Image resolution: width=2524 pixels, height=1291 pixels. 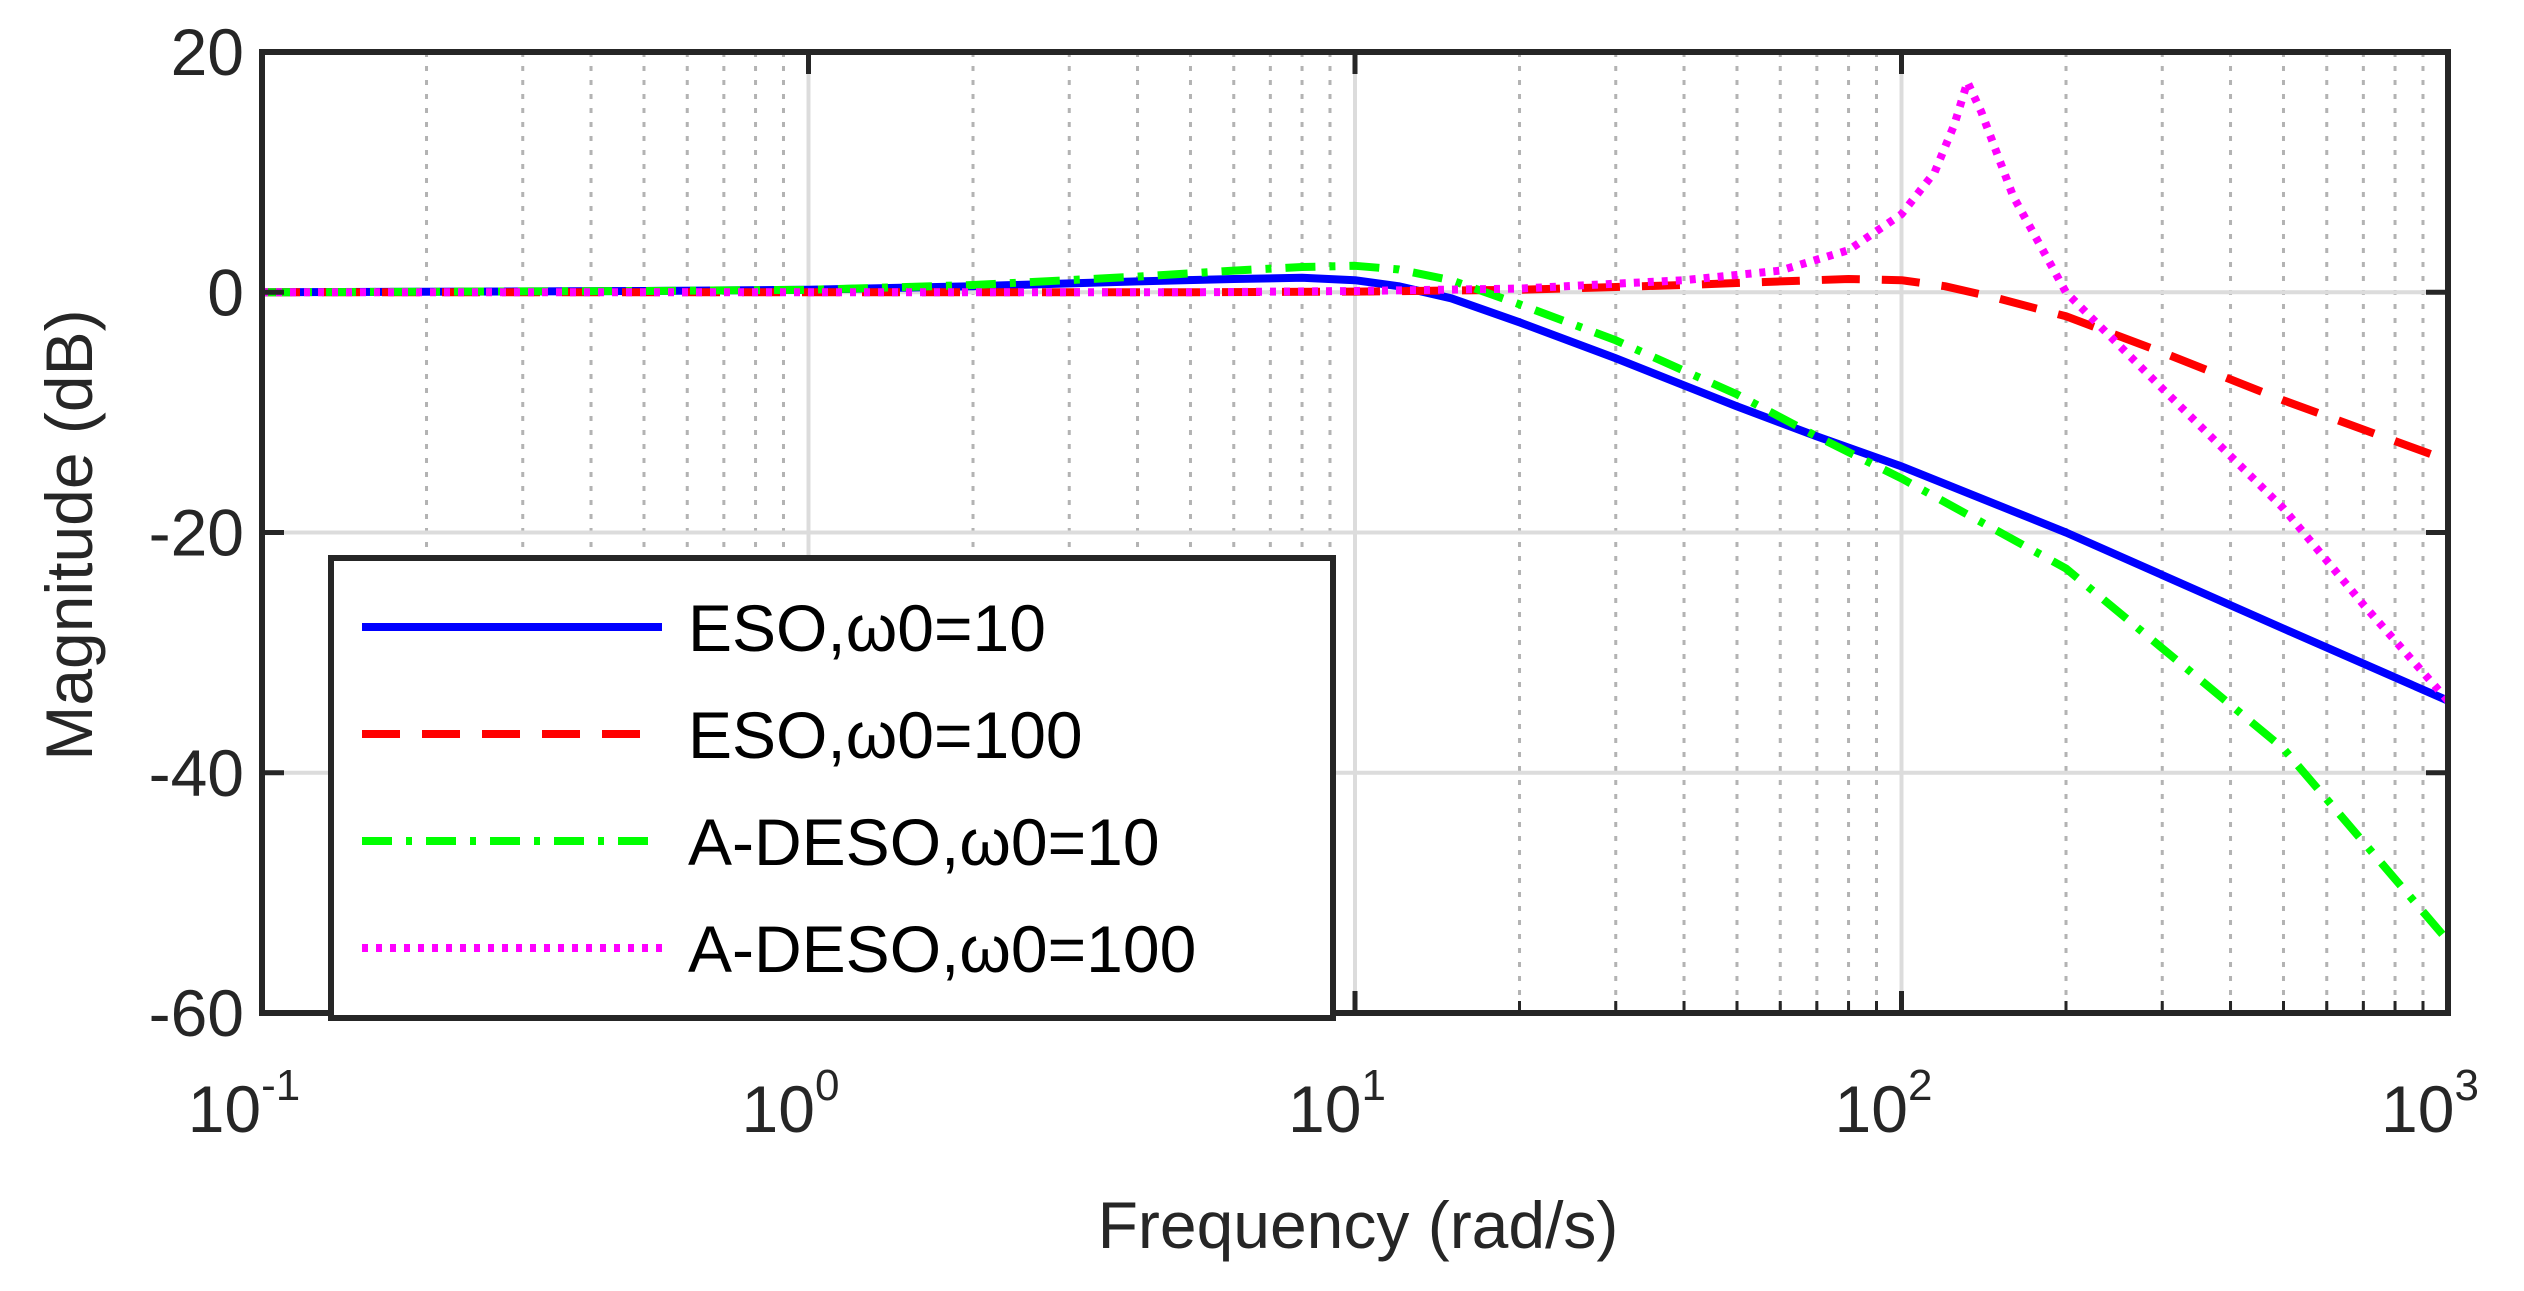 I want to click on x-tick-label: 10⁻¹, so click(x=244, y=1103).